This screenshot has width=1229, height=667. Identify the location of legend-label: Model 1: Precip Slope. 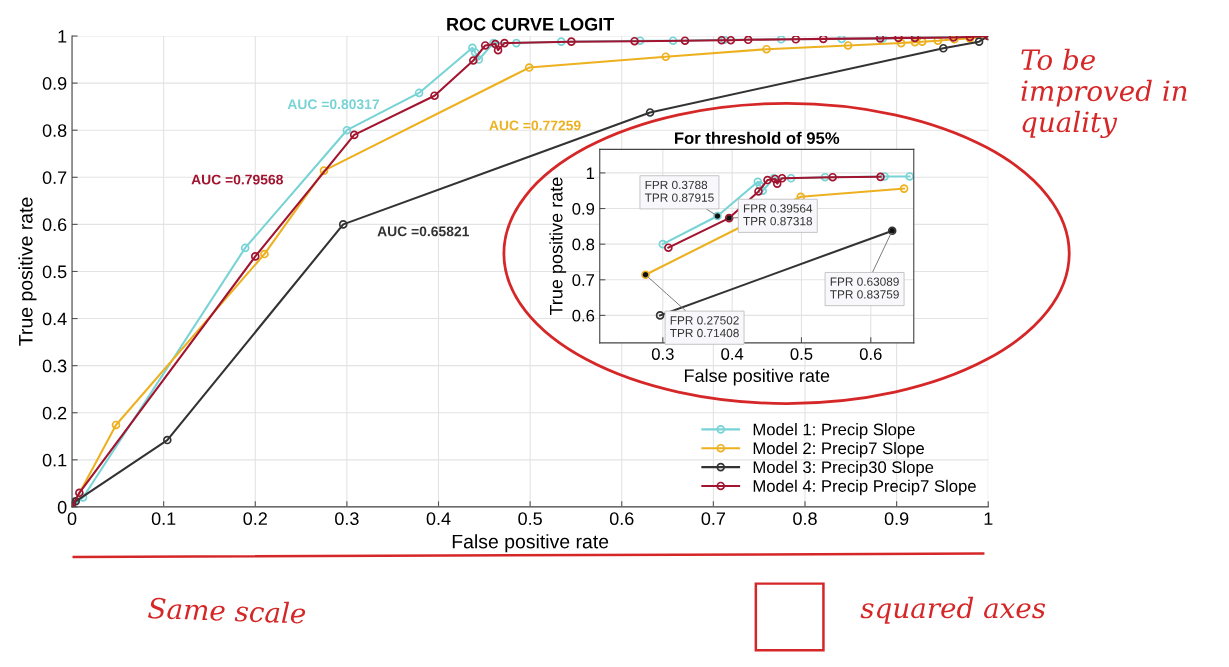
(834, 431).